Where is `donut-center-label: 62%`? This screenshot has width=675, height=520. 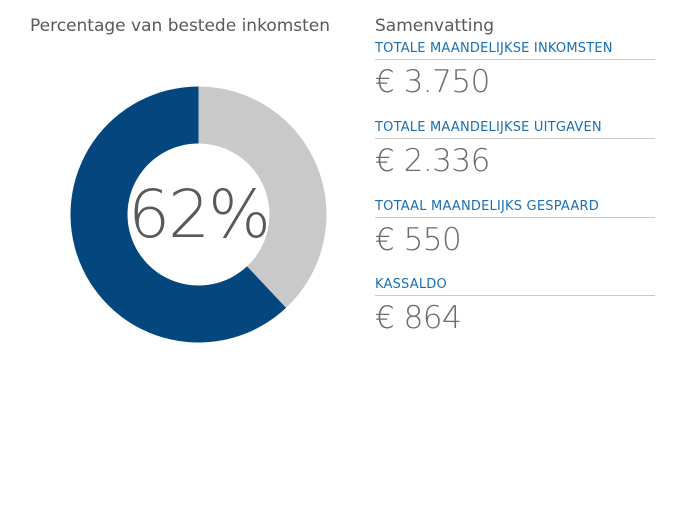 donut-center-label: 62% is located at coordinates (199, 214).